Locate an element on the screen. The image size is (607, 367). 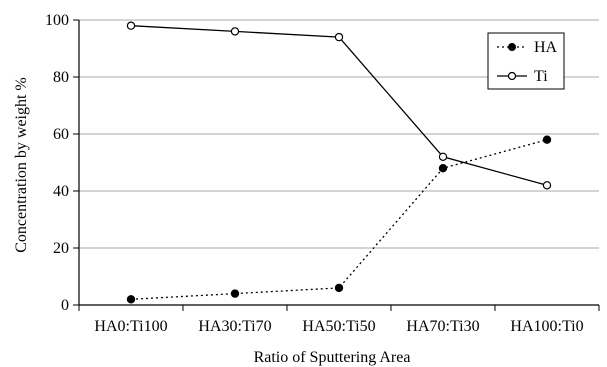
x-tick-label: HA70:Ti30 is located at coordinates (442, 326).